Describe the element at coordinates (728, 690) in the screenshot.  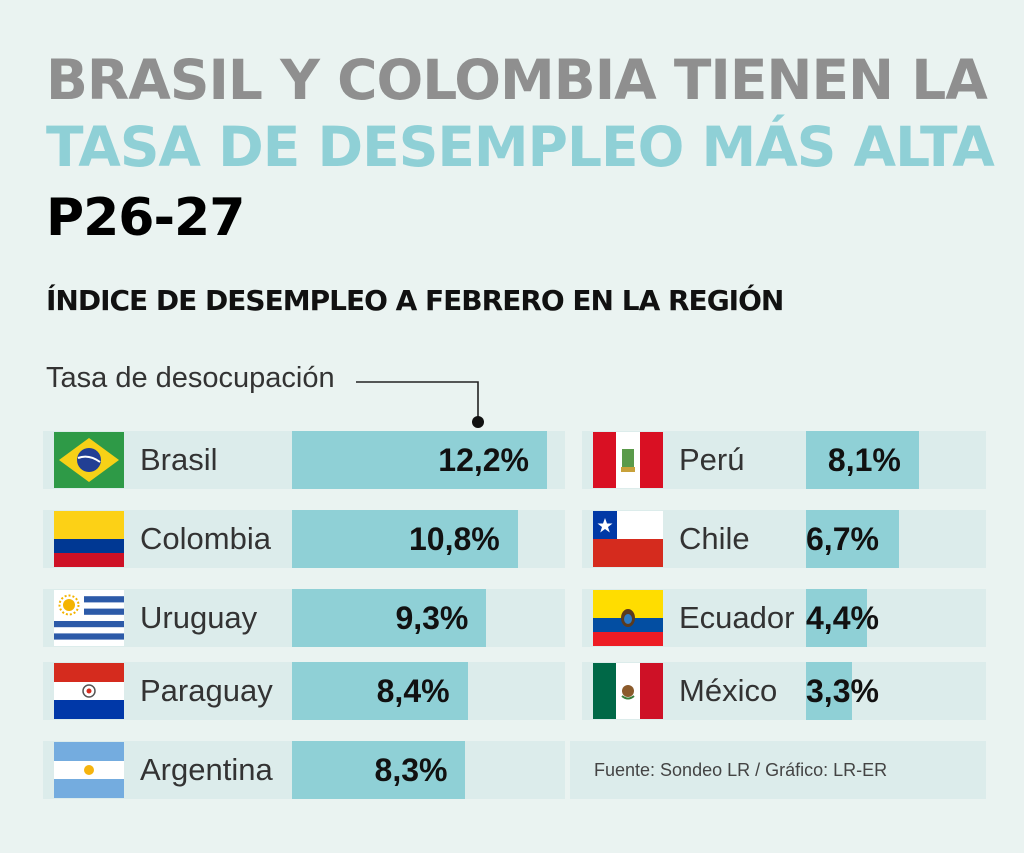
I see `category-label-mexico: México` at that location.